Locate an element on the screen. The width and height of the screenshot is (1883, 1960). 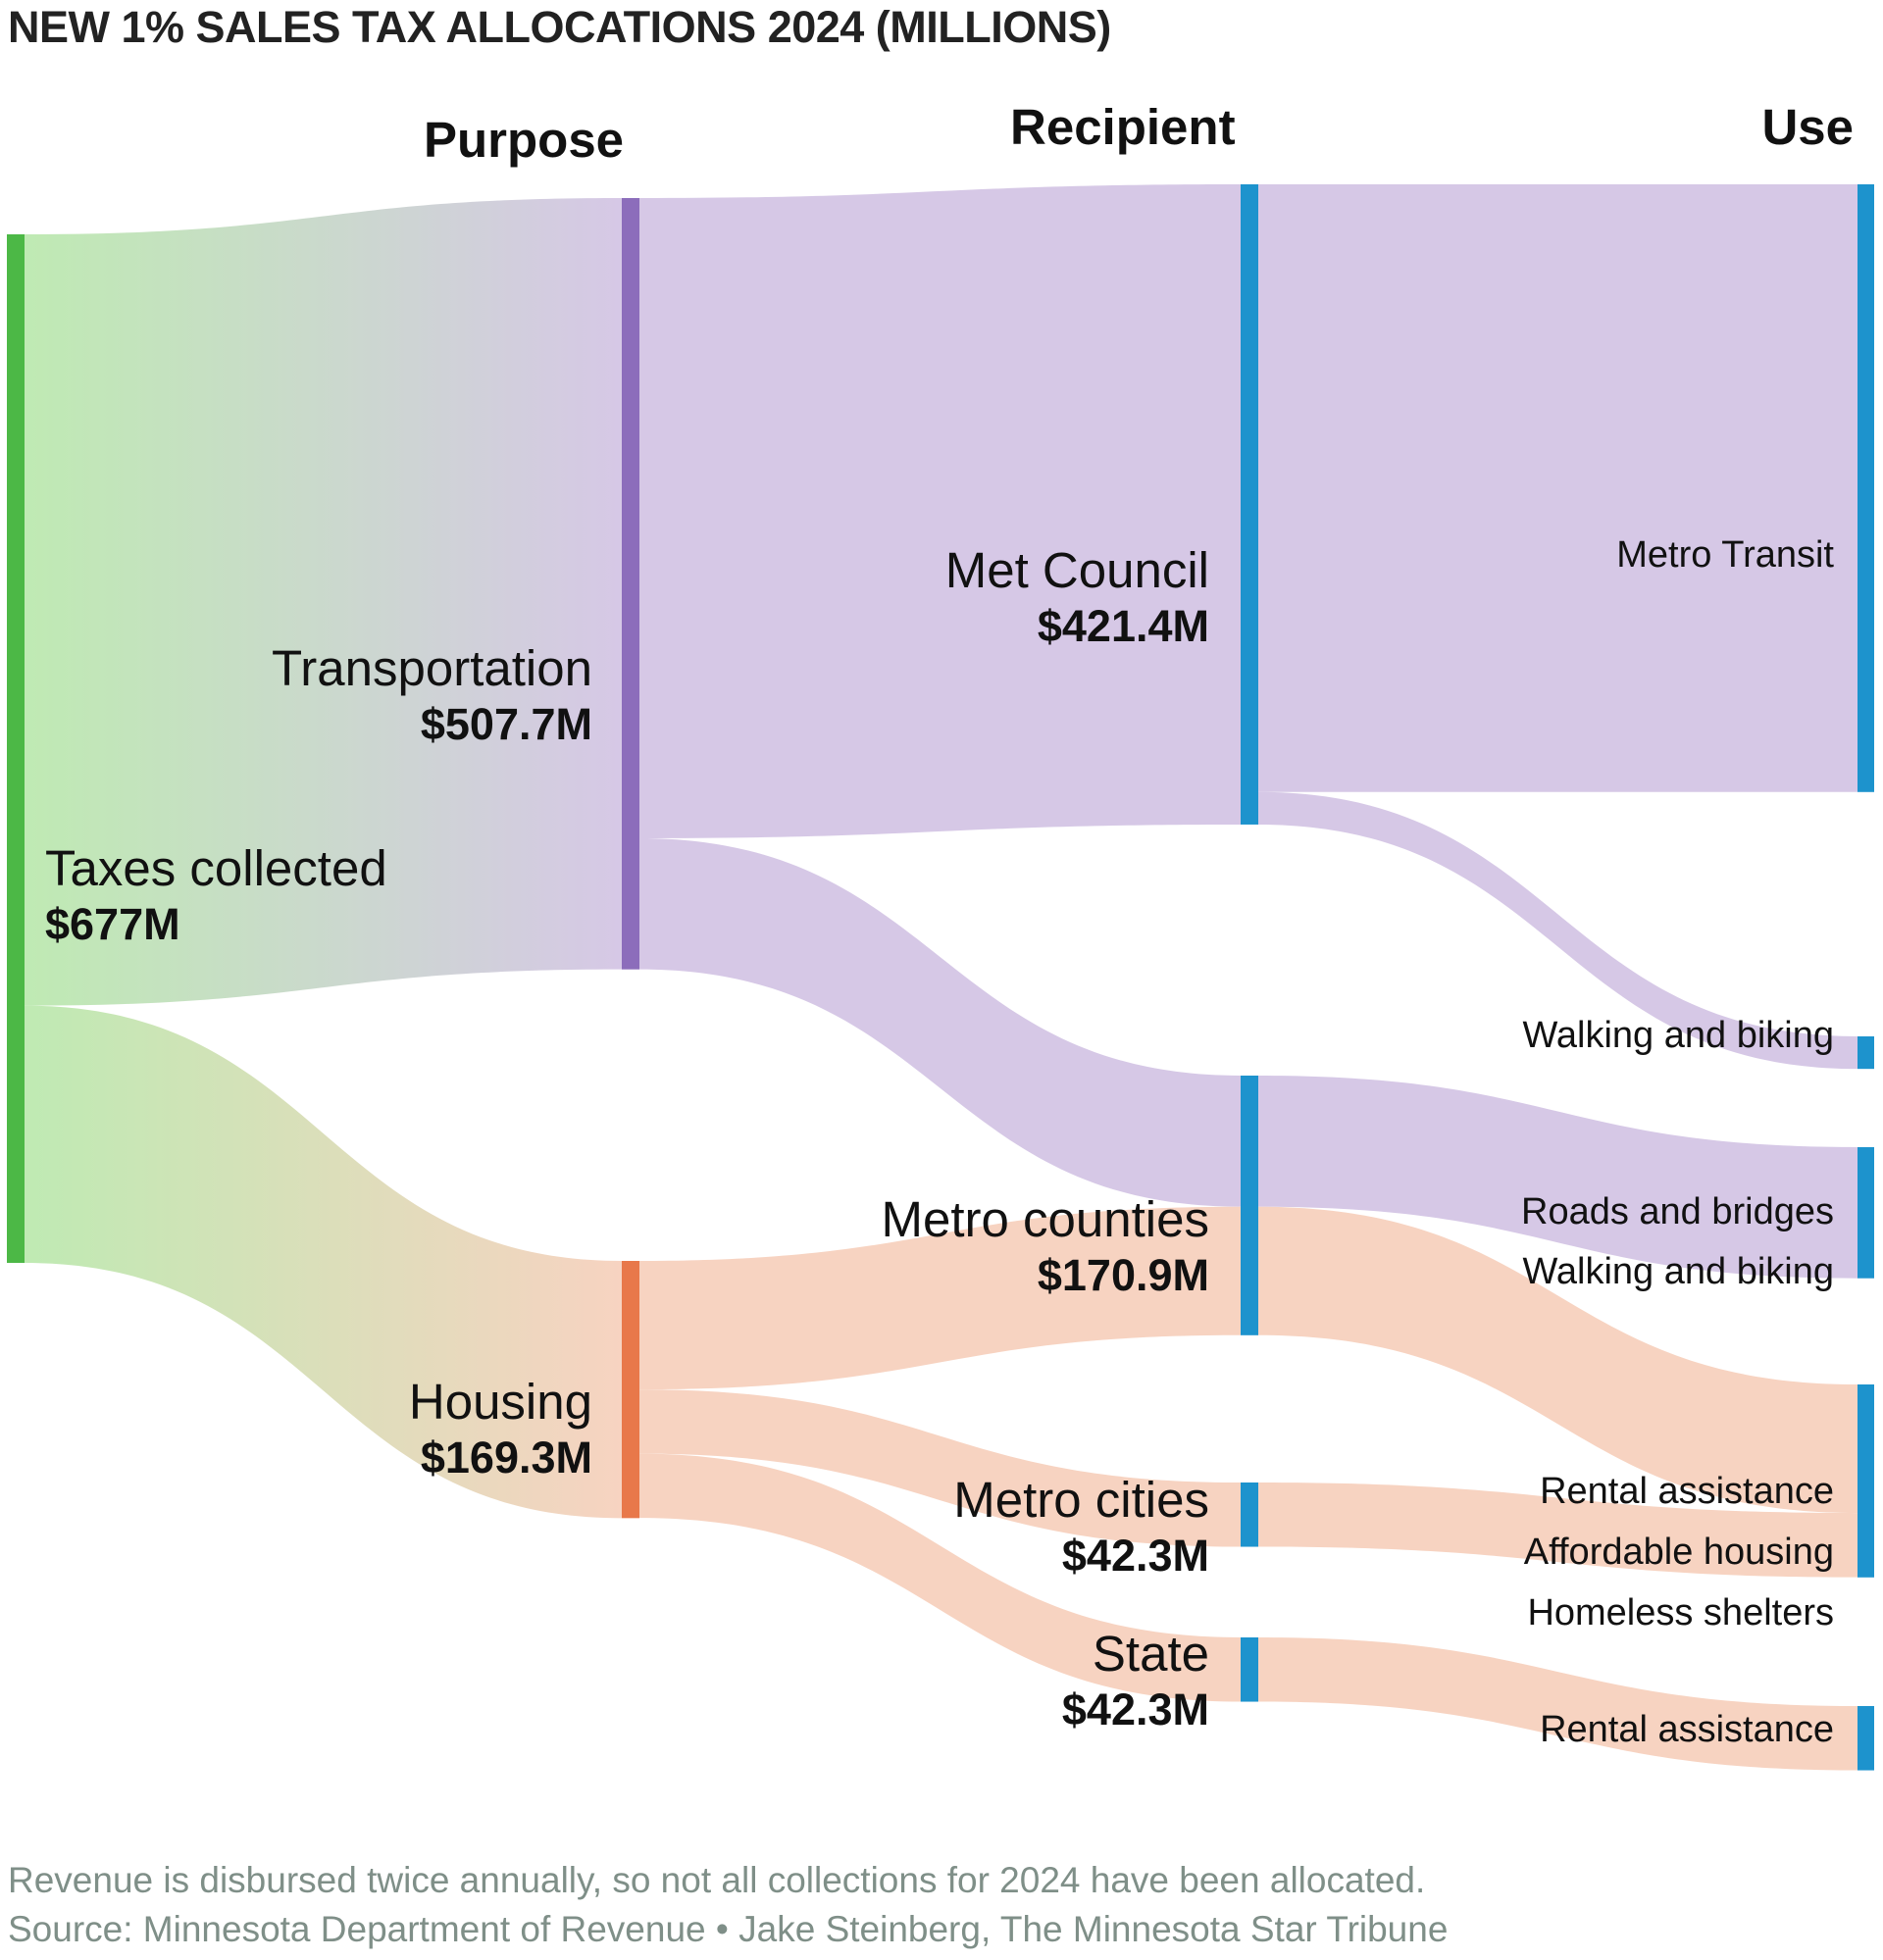
node-label-state: State $42.3M is located at coordinates (1135, 1680).